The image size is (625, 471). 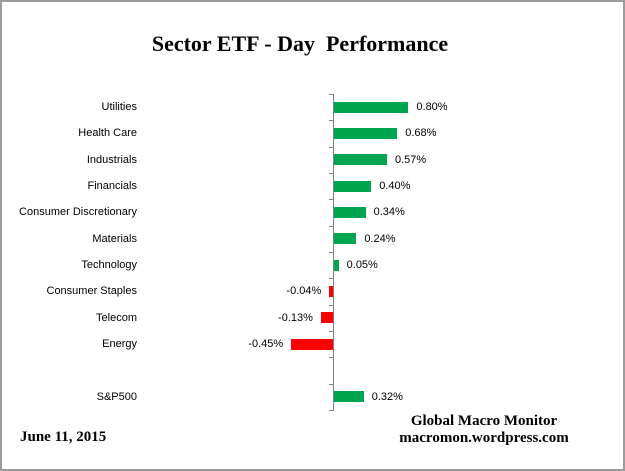 I want to click on value-label-financials: 0.40%, so click(x=395, y=186).